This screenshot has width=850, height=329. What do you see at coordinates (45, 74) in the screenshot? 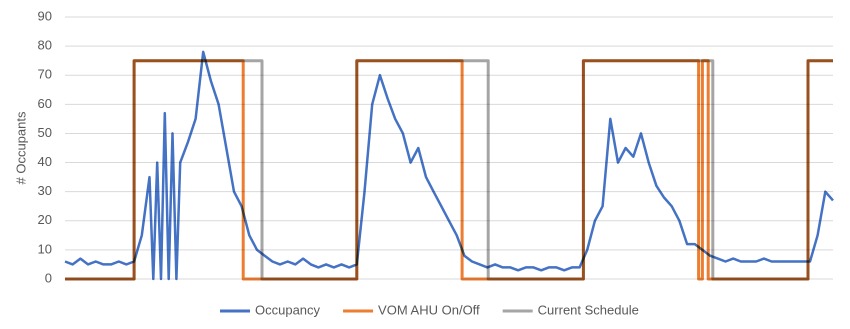
I see `y-tick-label: 70` at bounding box center [45, 74].